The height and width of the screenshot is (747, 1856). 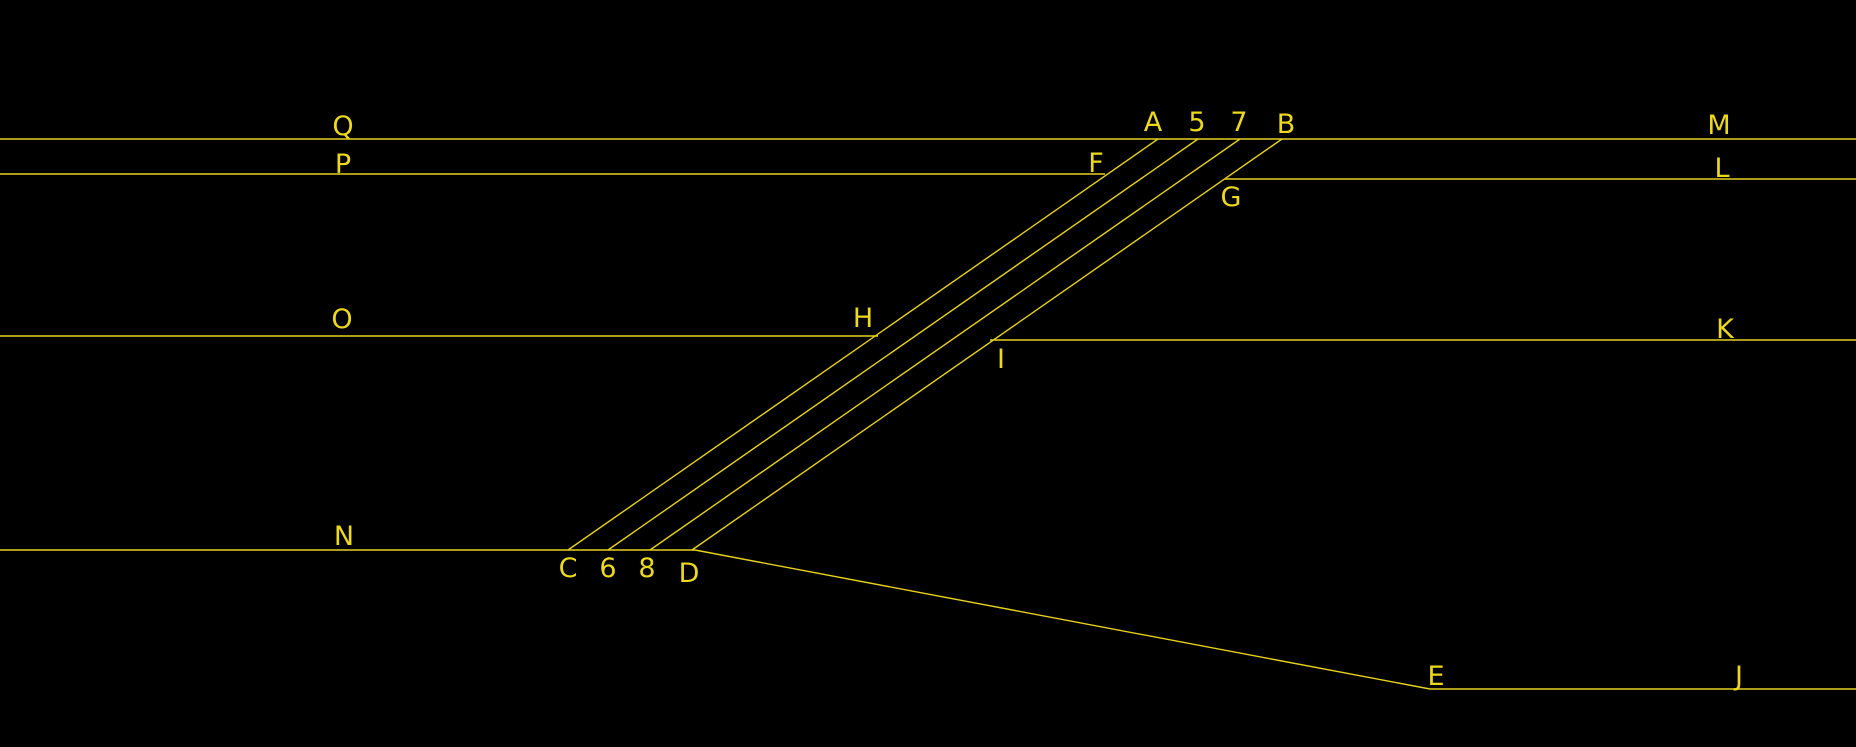 What do you see at coordinates (607, 568) in the screenshot?
I see `label-6: 6` at bounding box center [607, 568].